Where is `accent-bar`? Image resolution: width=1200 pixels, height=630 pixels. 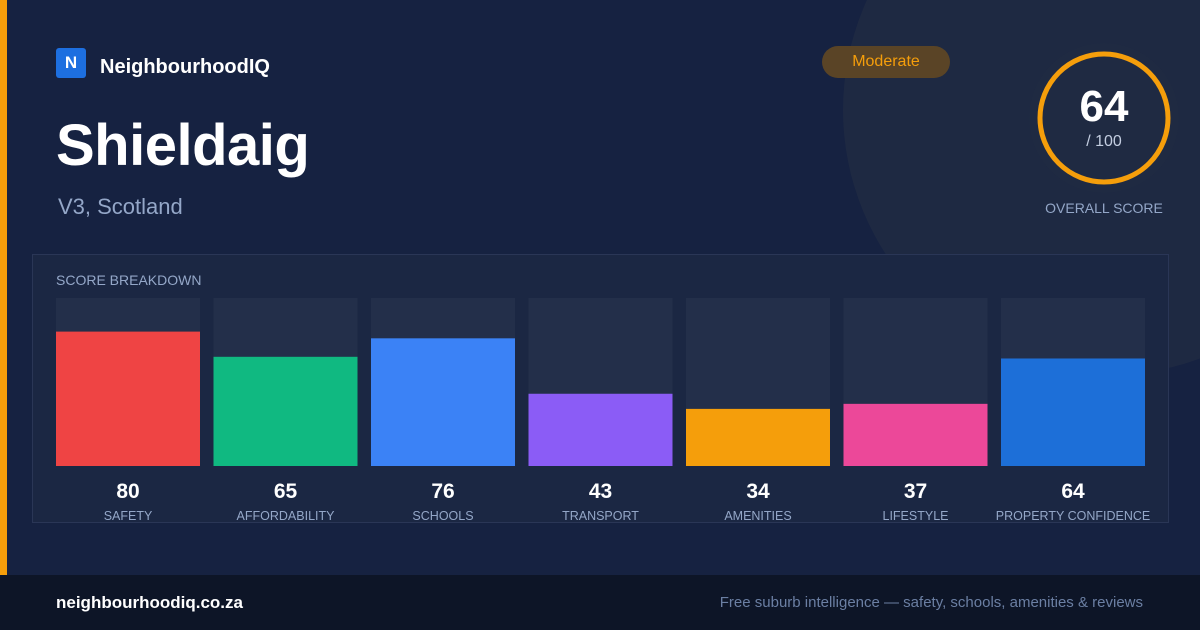 accent-bar is located at coordinates (3, 287).